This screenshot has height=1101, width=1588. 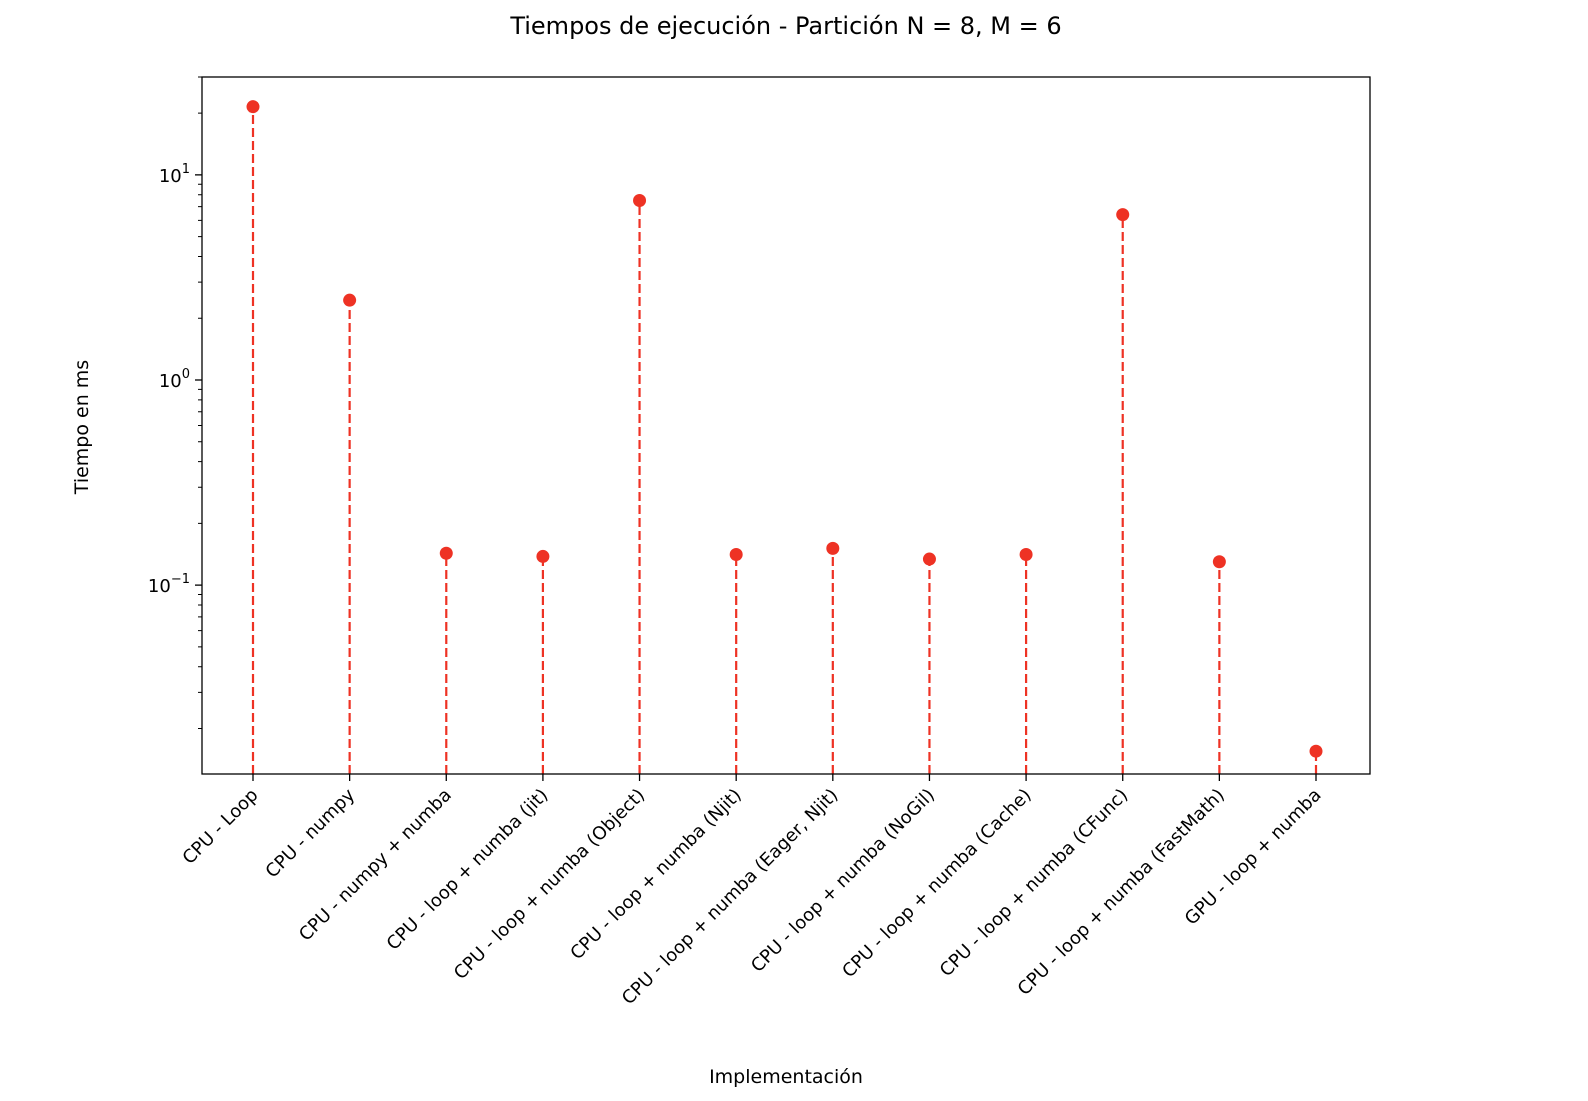 I want to click on x-tick-label: CPU - loop + numba (Object), so click(x=549, y=884).